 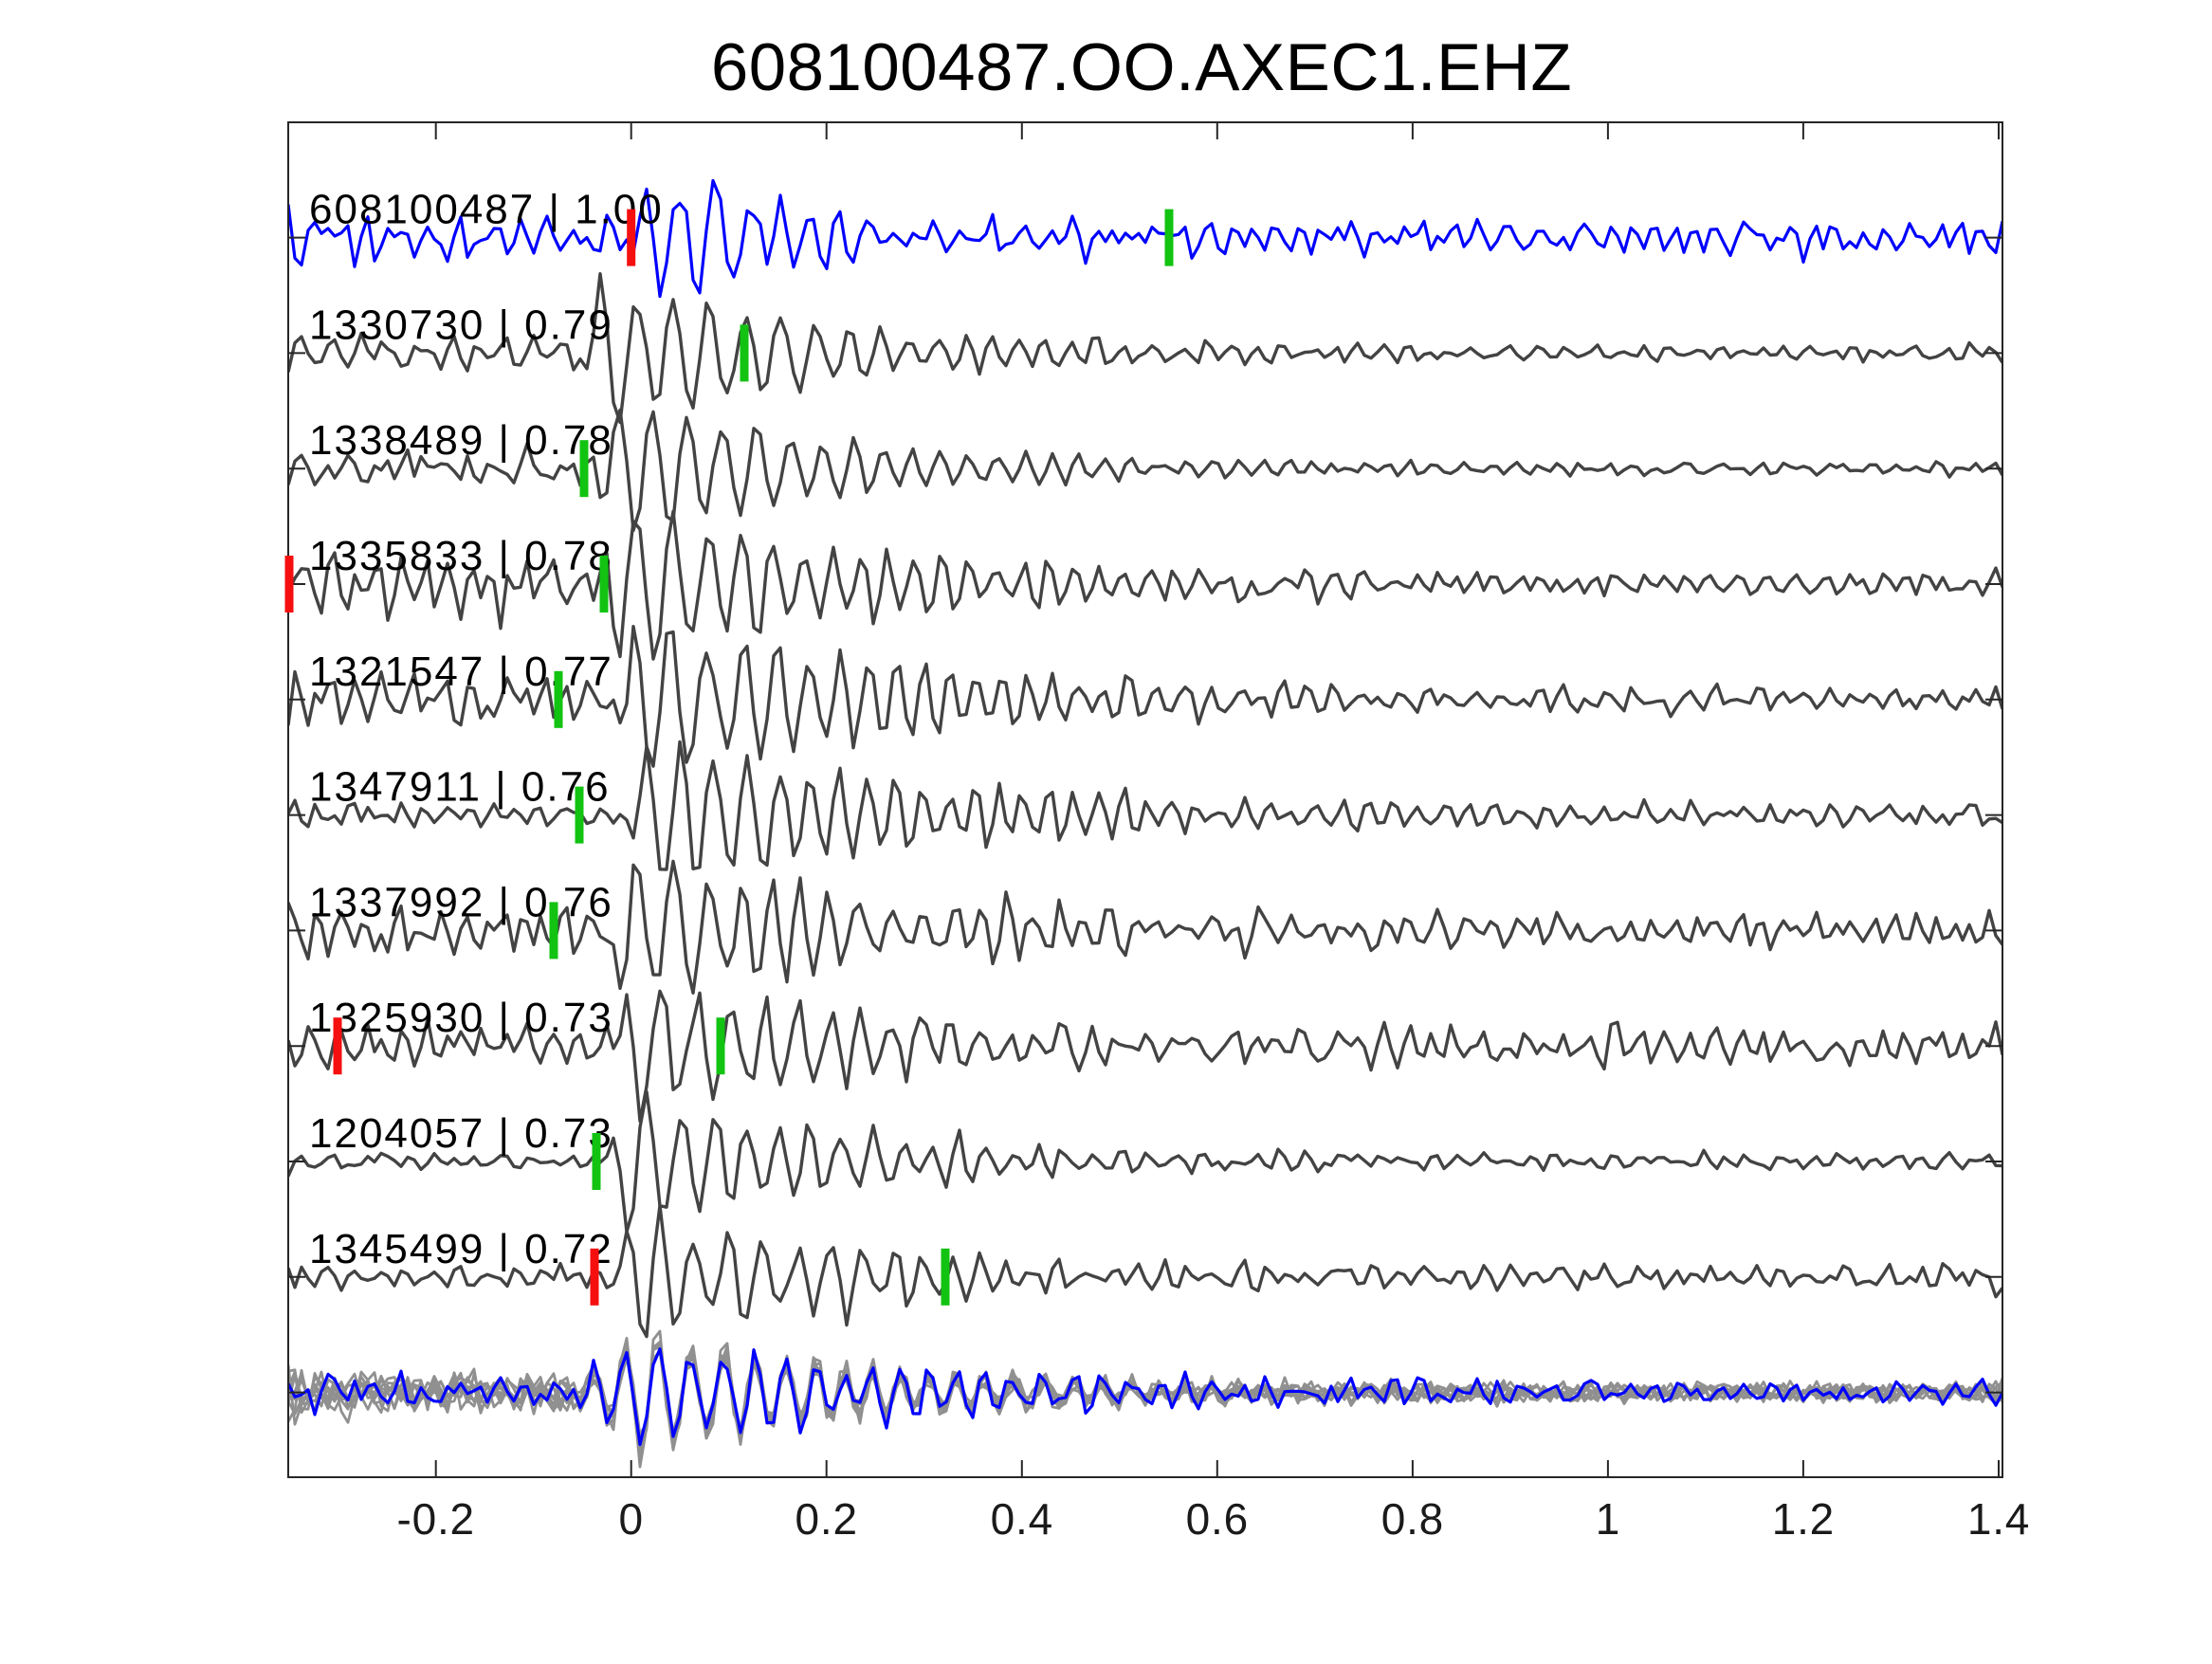 What do you see at coordinates (461, 902) in the screenshot?
I see `svg-text: 1337992 | 0.76` at bounding box center [461, 902].